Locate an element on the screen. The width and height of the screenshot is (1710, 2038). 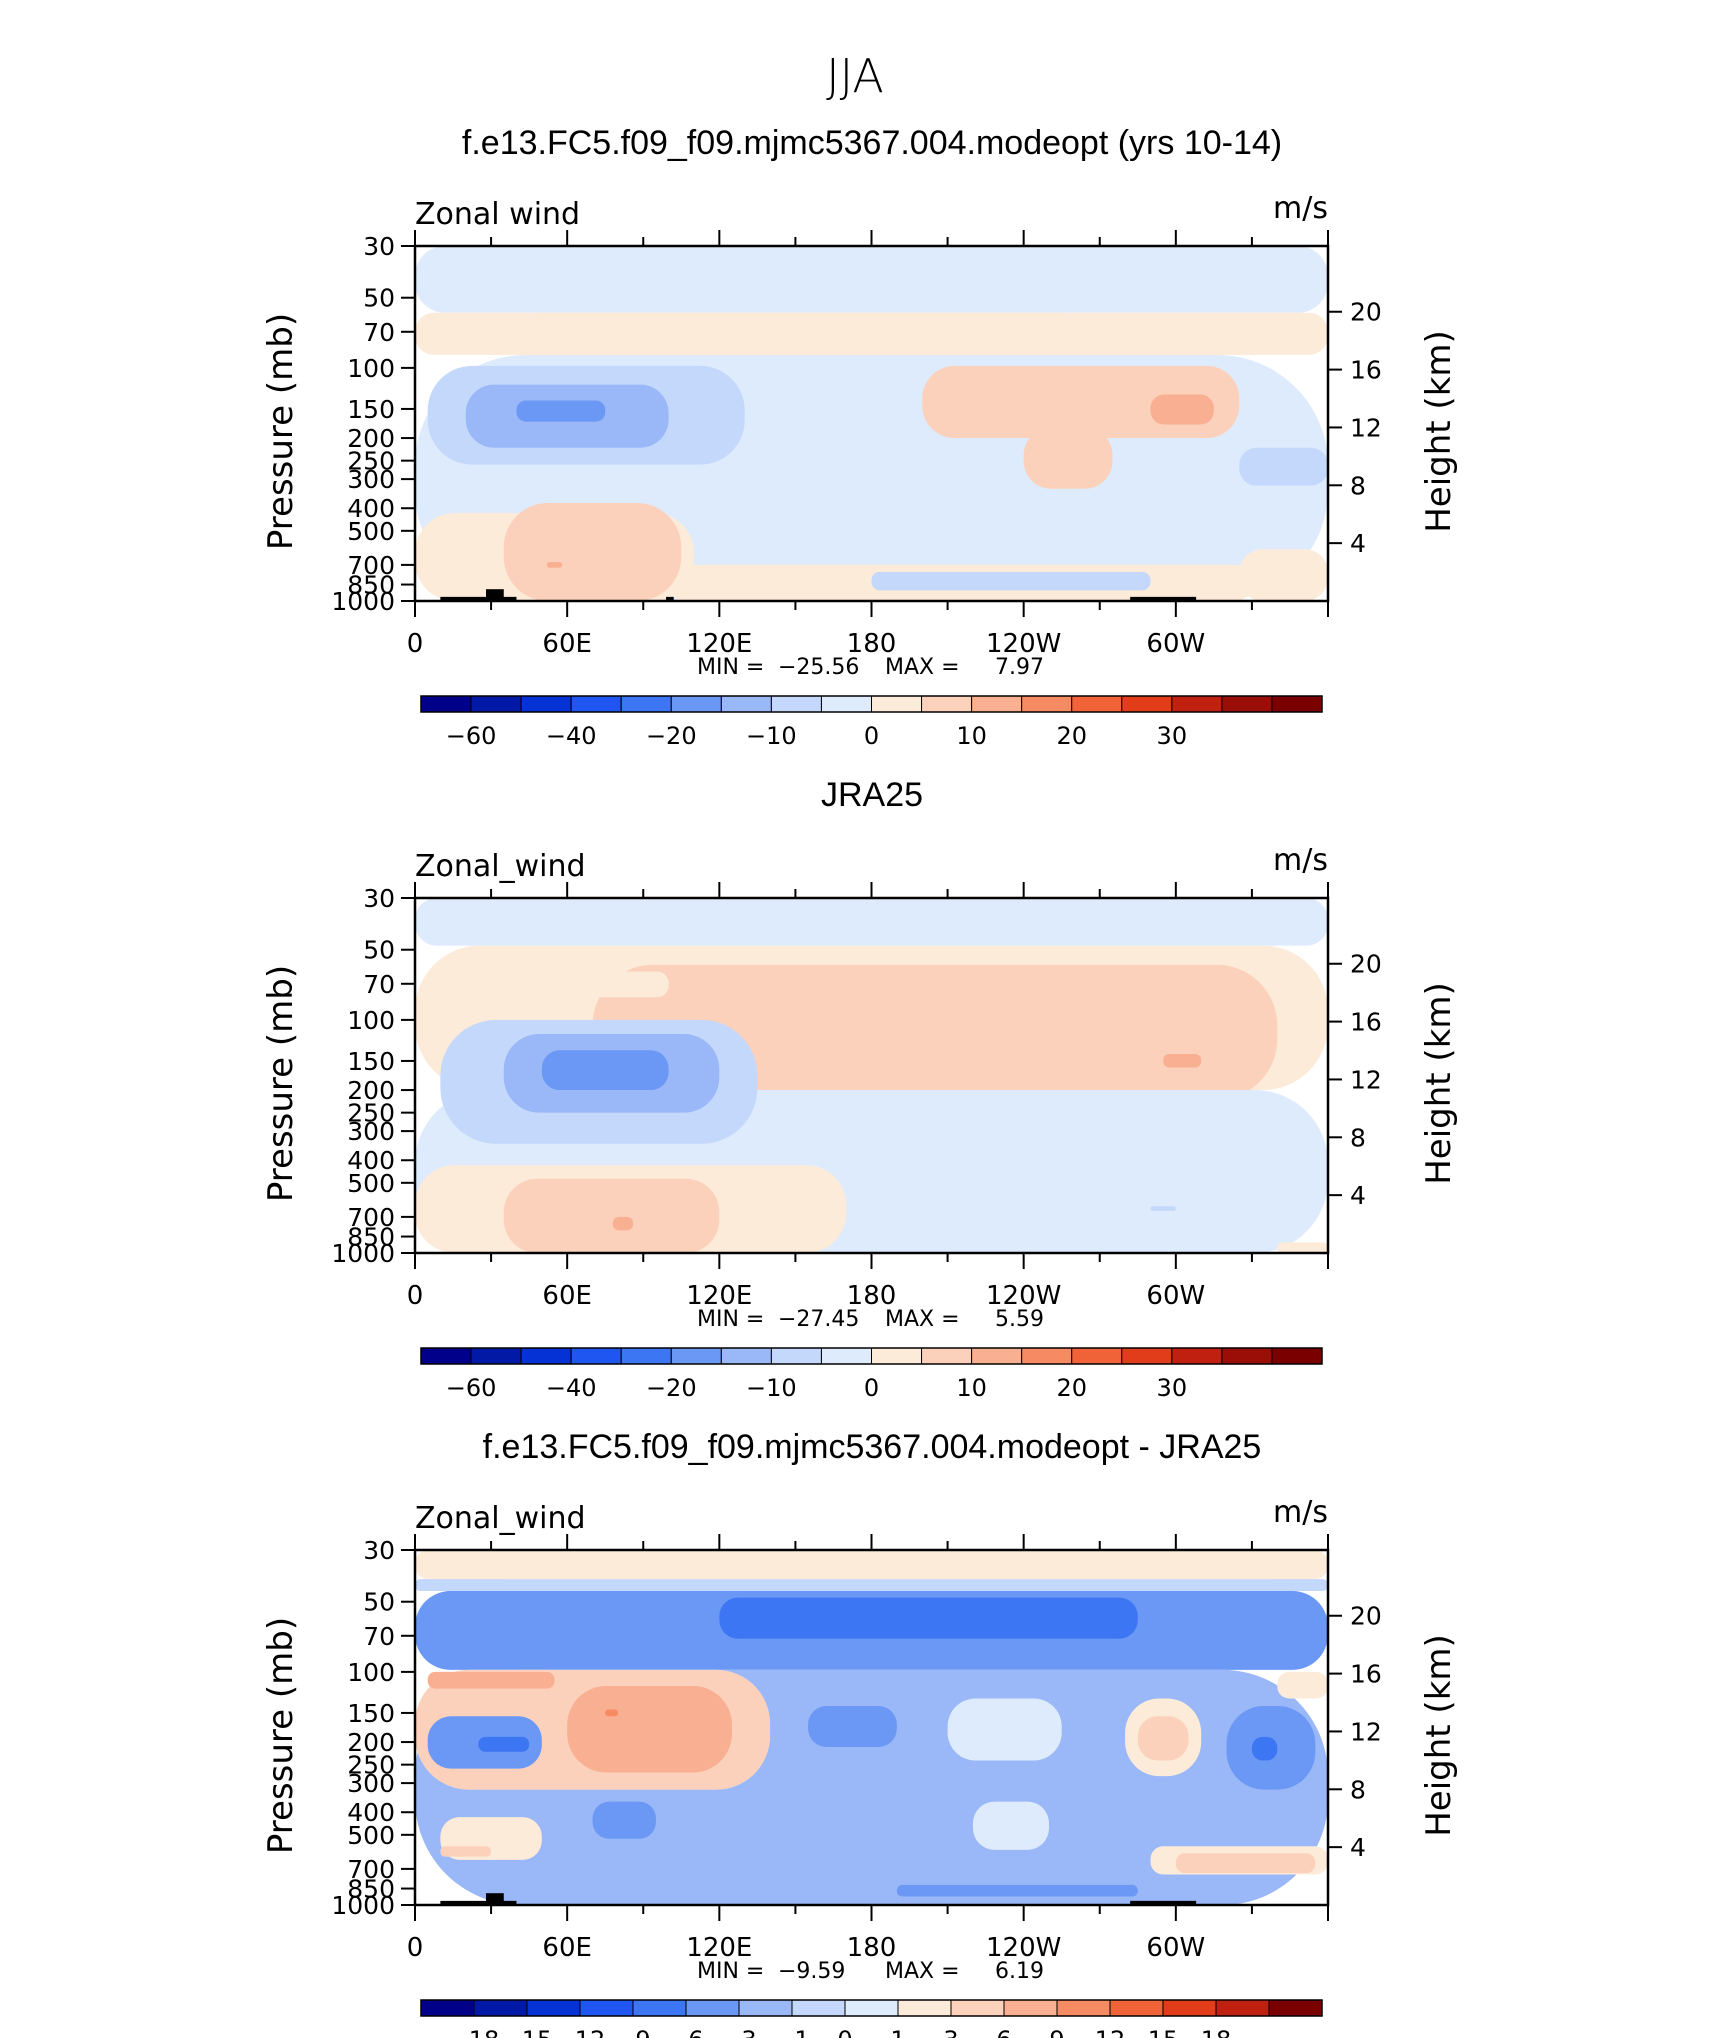
figure-title: JJA is located at coordinates (855, 76).